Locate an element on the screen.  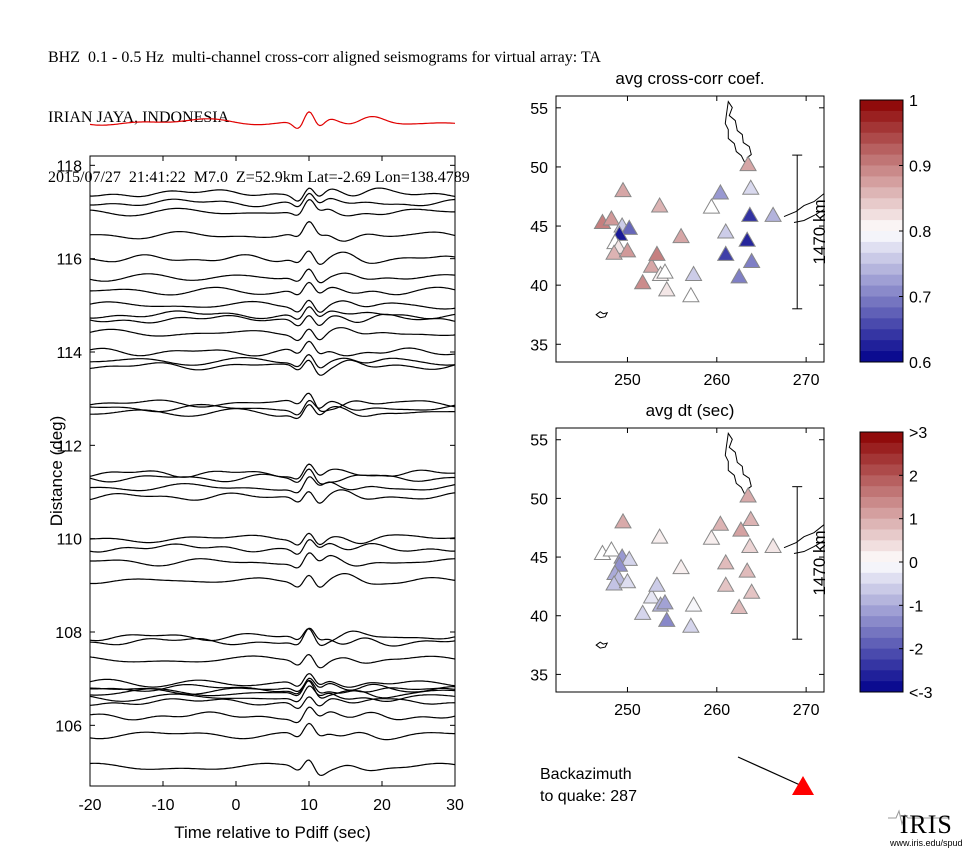
x-tick-label: -10 is located at coordinates (162, 805).